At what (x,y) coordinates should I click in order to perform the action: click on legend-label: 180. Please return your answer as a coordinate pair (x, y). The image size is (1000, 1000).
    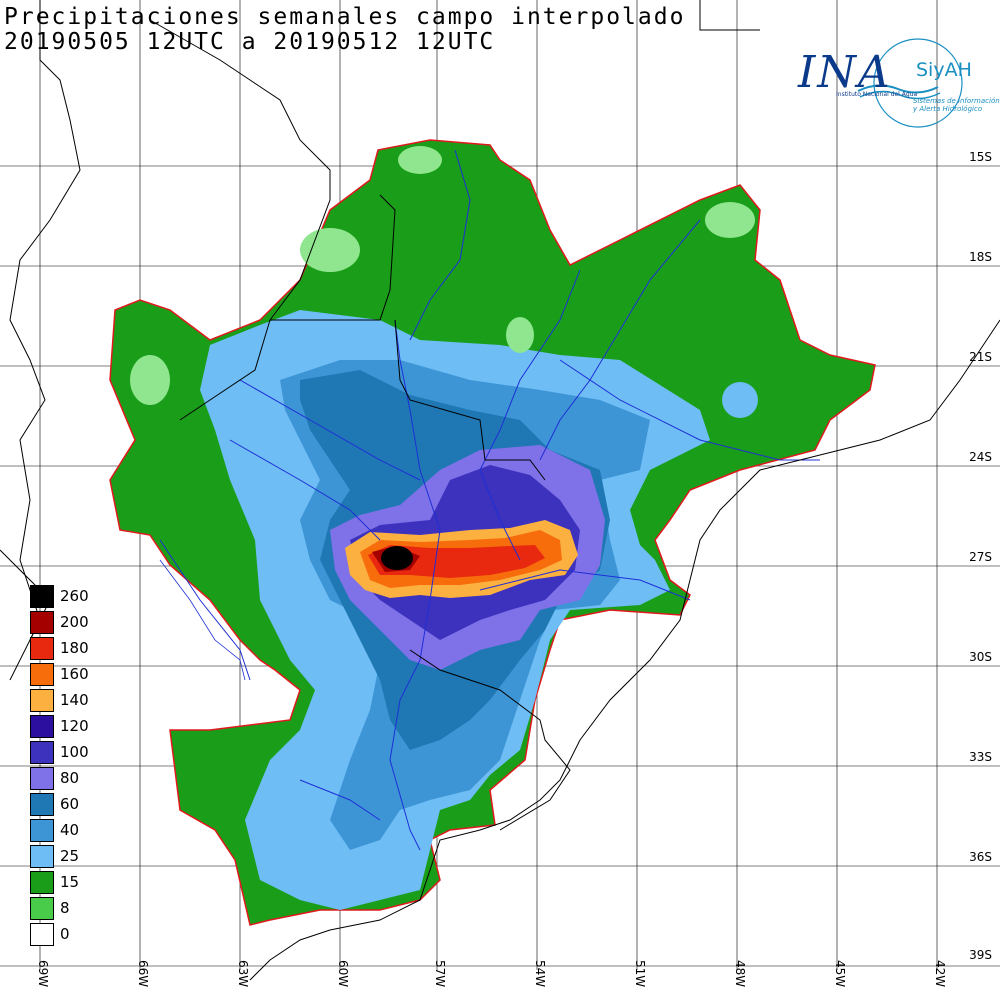
    Looking at the image, I should click on (74, 648).